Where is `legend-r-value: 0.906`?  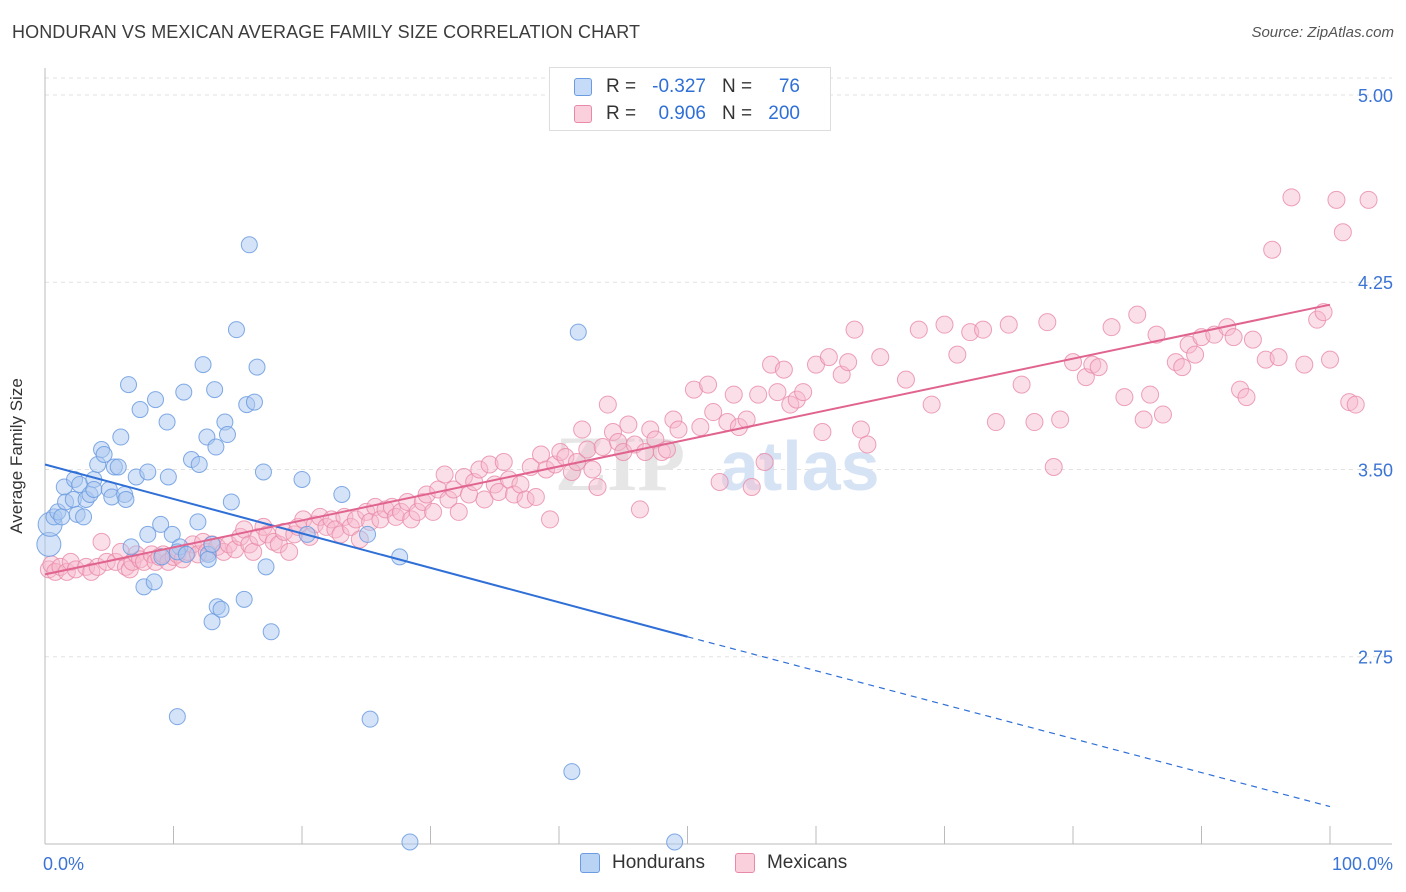 legend-r-value: 0.906 is located at coordinates (682, 113).